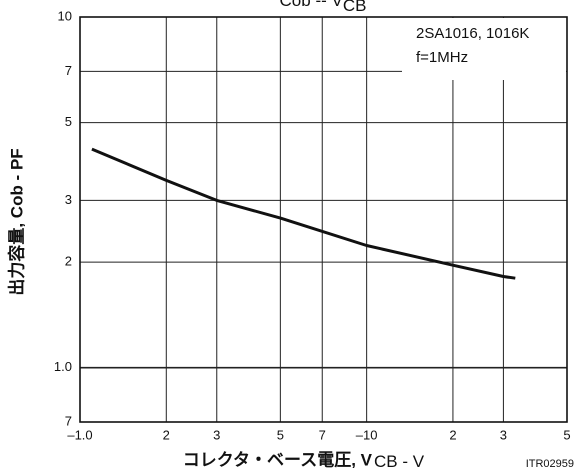 The width and height of the screenshot is (579, 474). Describe the element at coordinates (63, 366) in the screenshot. I see `y-tick-label: 1.0` at that location.